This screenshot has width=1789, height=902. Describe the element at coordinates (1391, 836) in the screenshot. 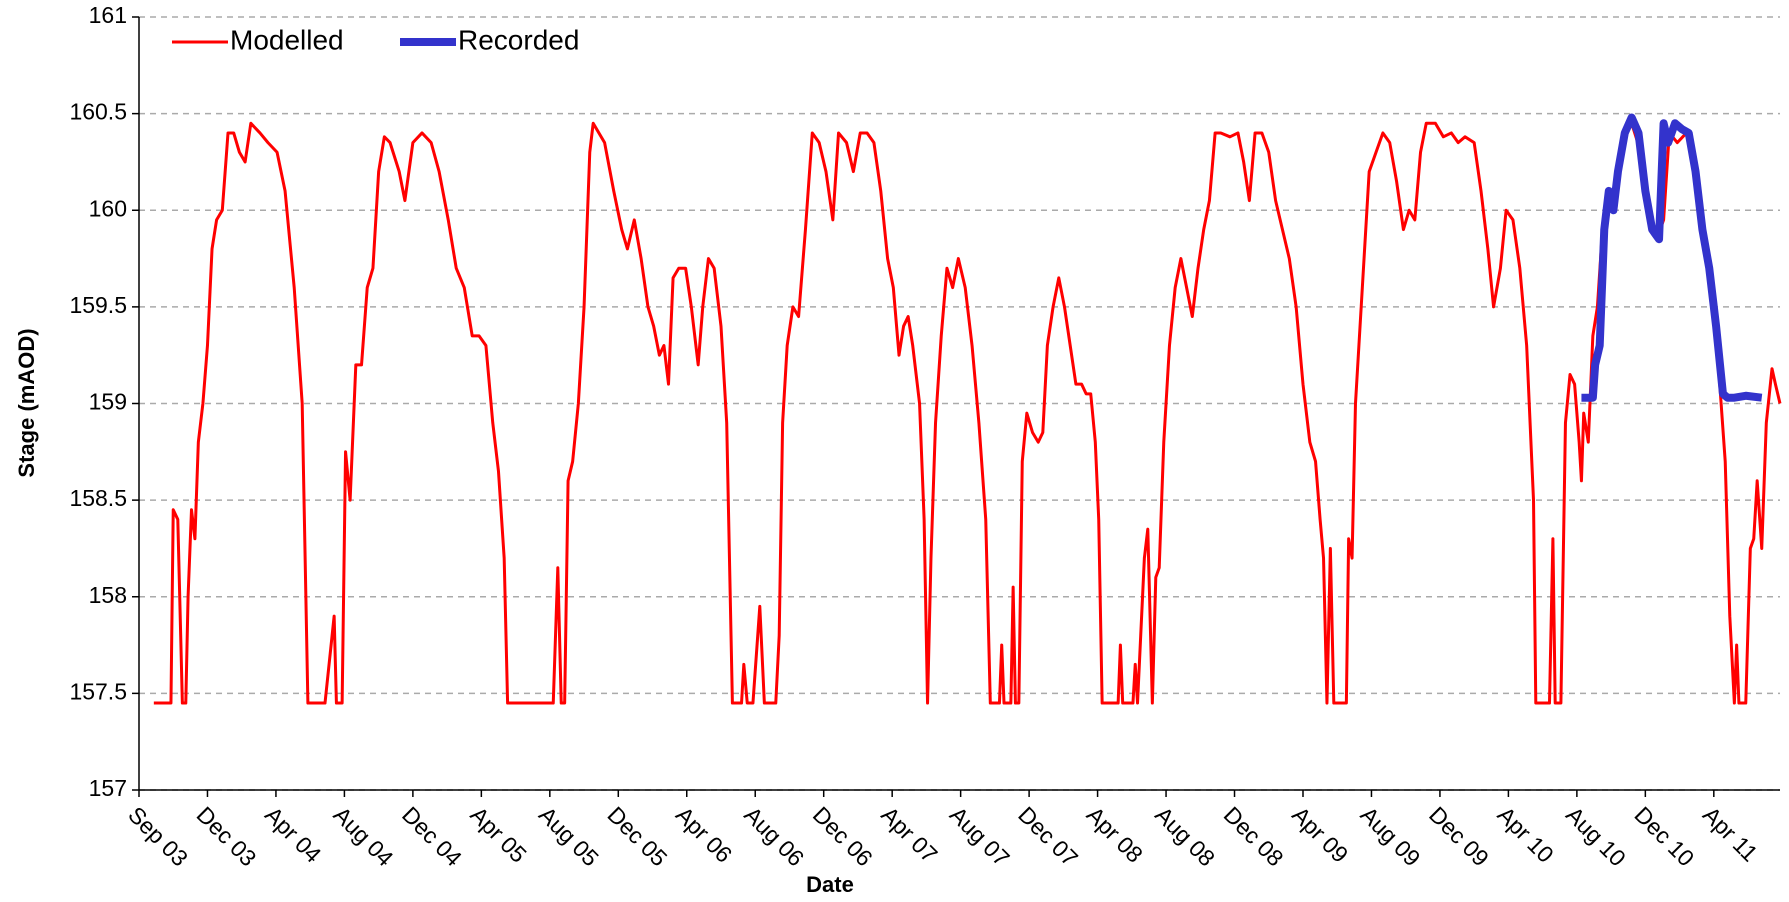

I see `x-tick-label: Aug 09` at that location.